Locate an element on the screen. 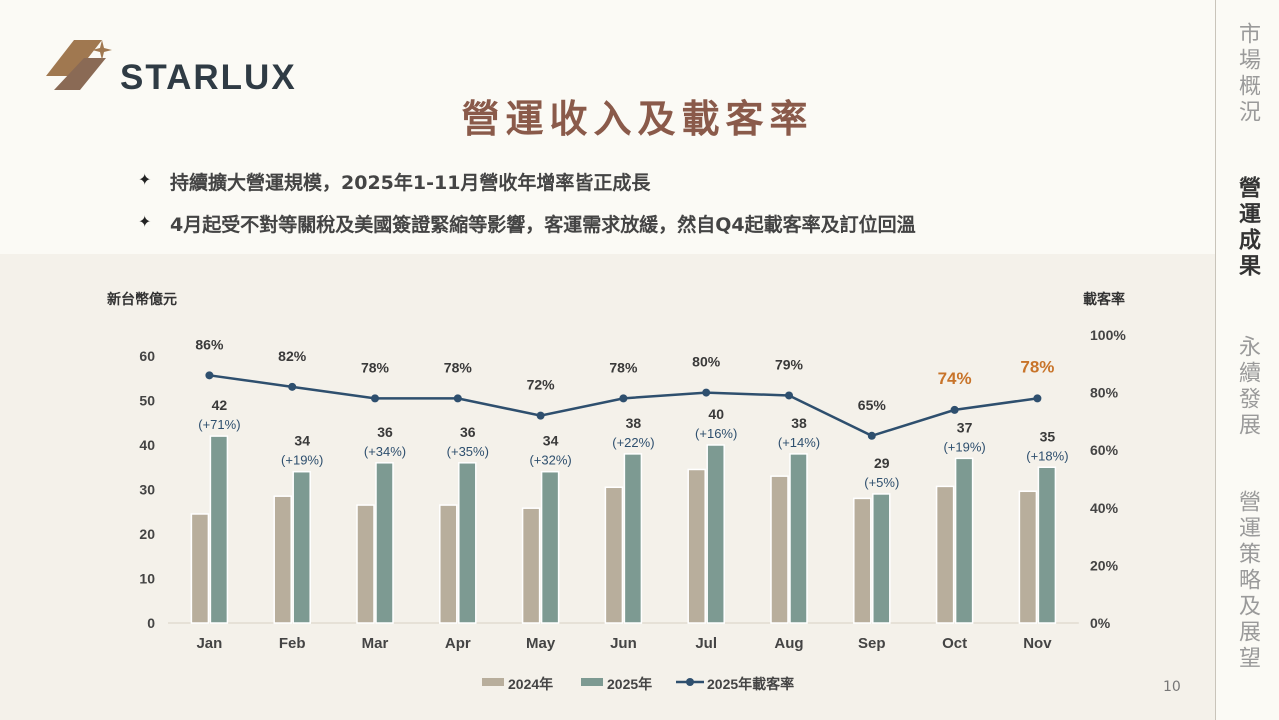 This screenshot has width=1279, height=720. sidebar-item-label: 永續發展 is located at coordinates (1247, 387).